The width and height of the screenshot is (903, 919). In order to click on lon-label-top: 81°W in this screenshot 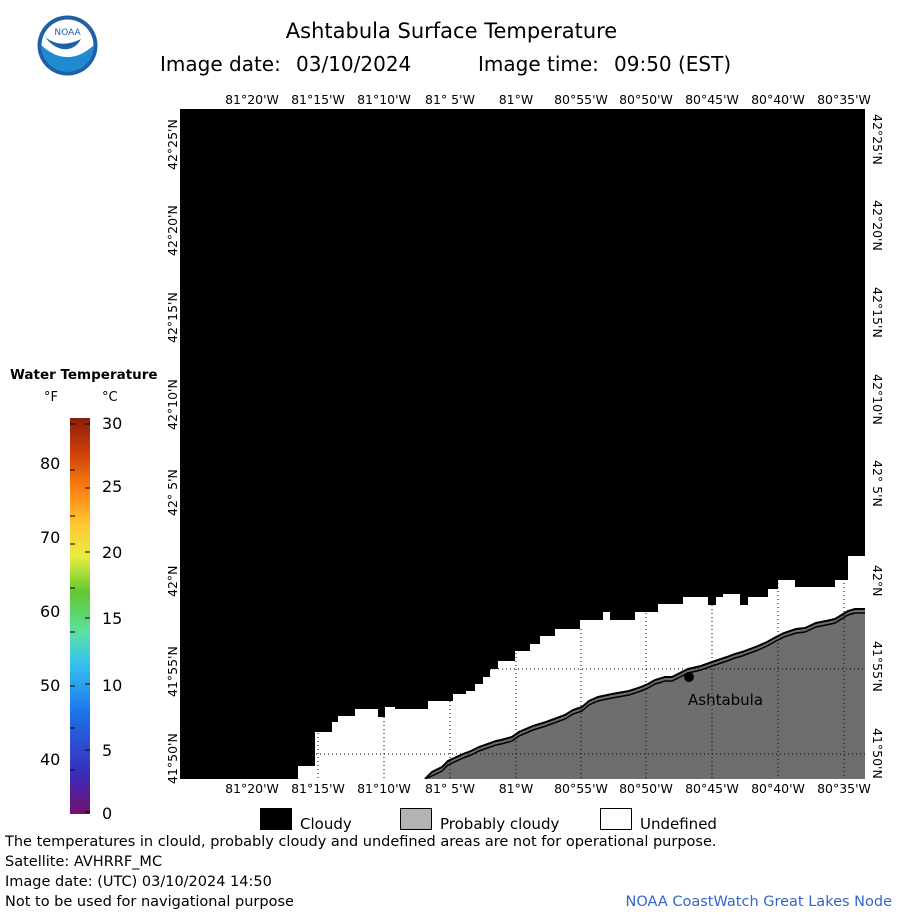, I will do `click(516, 99)`.